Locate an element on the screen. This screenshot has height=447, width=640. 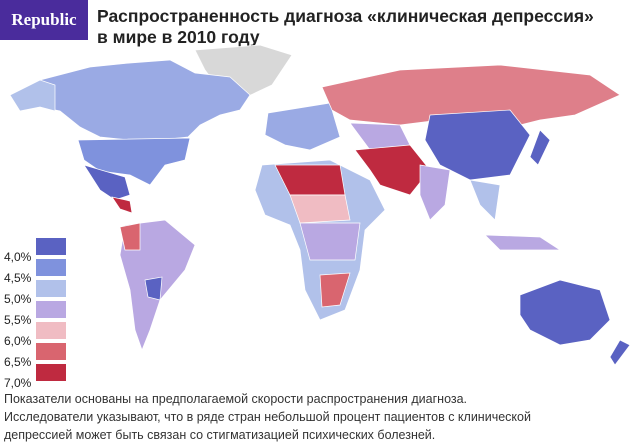
japan is located at coordinates (540, 147).